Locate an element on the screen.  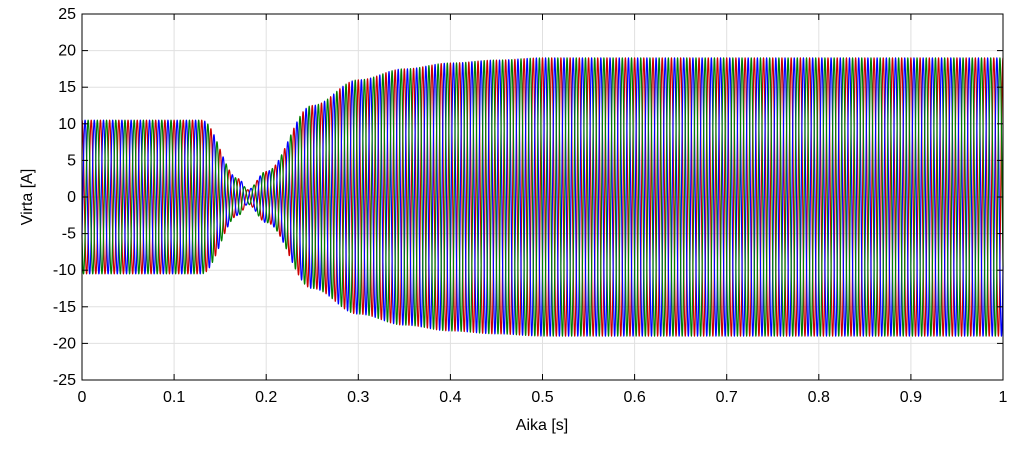
x-tick-label: 0.2 is located at coordinates (266, 397).